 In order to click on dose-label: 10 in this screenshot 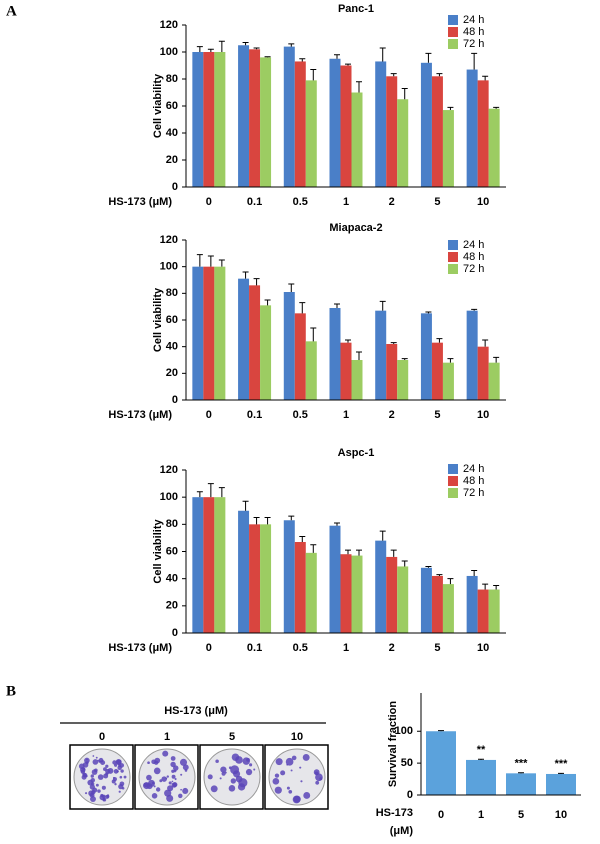, I will do `click(297, 737)`.